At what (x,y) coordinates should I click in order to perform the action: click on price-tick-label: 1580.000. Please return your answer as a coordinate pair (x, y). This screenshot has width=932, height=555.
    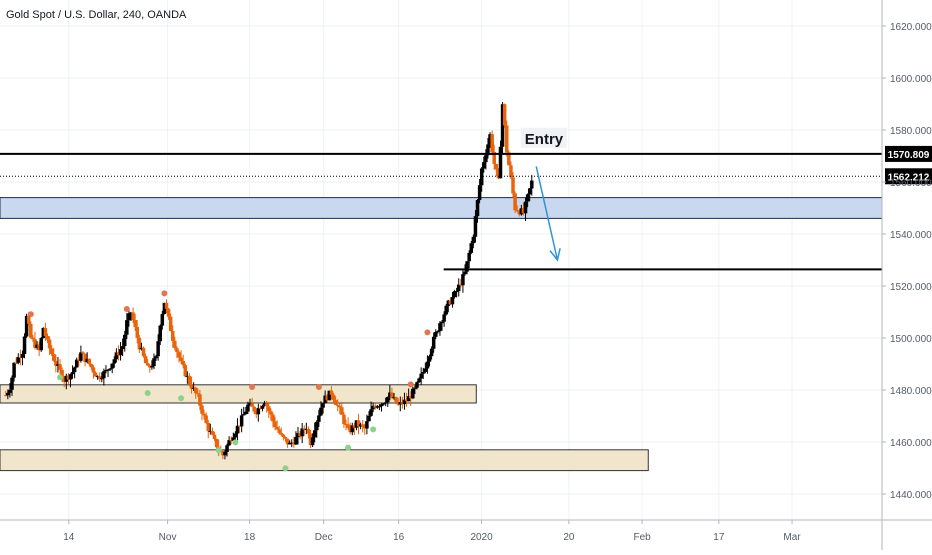
    Looking at the image, I should click on (911, 131).